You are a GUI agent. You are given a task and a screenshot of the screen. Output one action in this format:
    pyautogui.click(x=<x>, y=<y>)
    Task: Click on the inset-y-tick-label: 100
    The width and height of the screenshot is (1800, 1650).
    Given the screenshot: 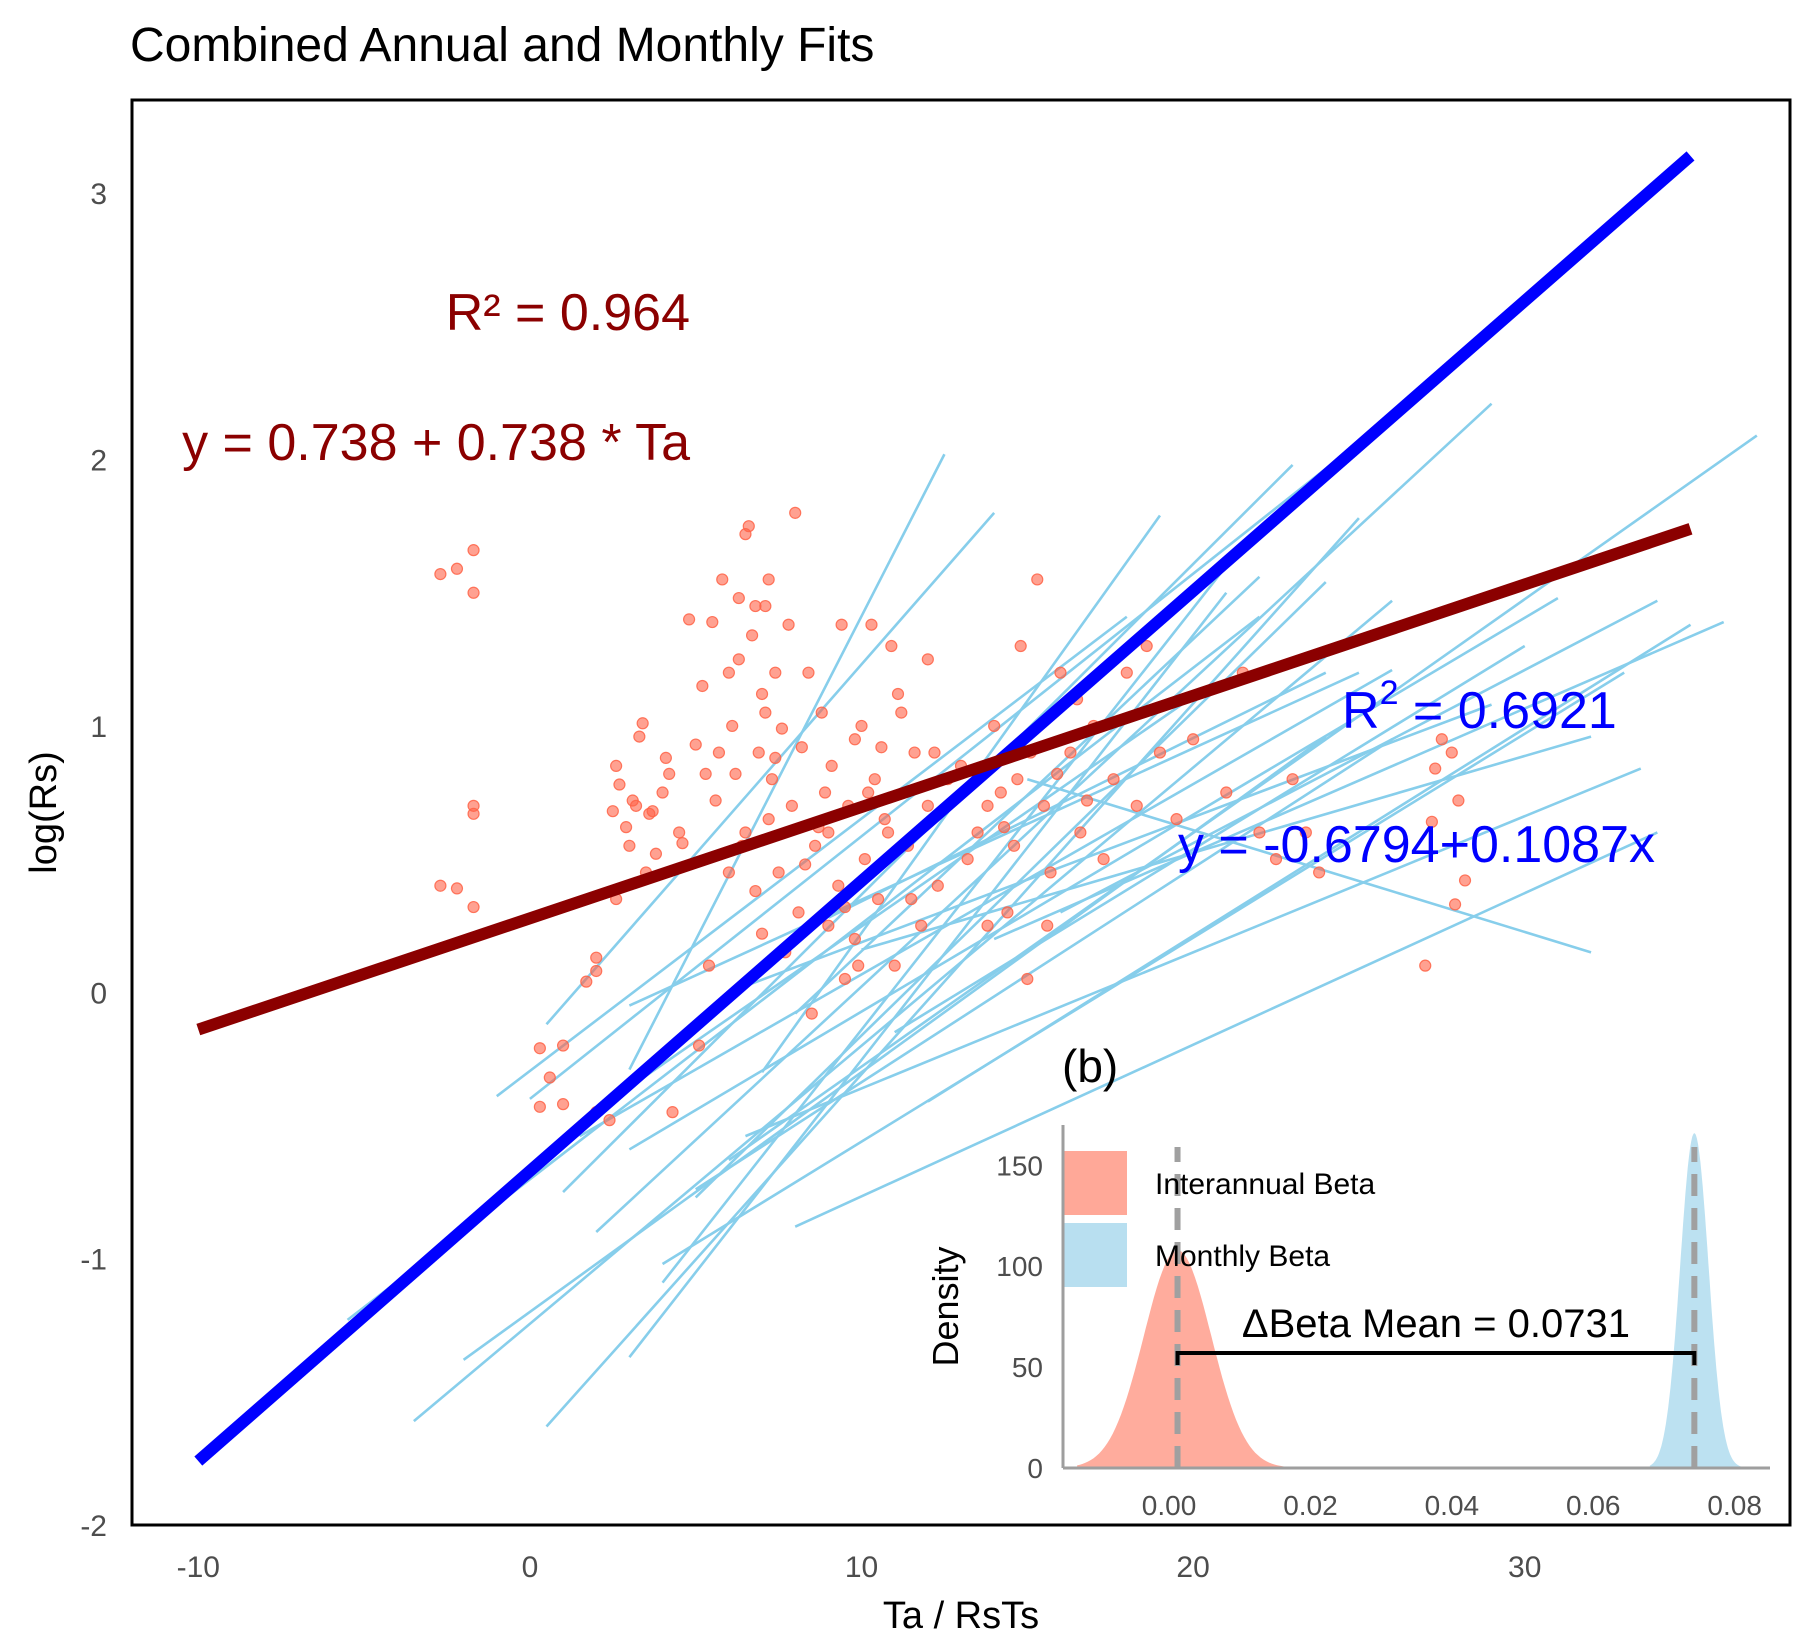 What is the action you would take?
    pyautogui.click(x=1019, y=1266)
    